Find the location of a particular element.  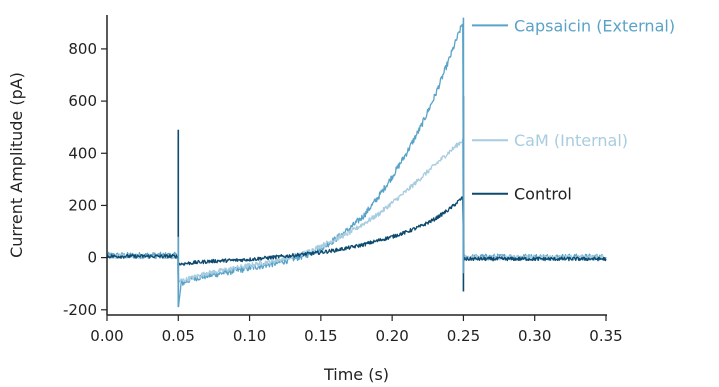

y-tick-label: -200 is located at coordinates (80, 310).